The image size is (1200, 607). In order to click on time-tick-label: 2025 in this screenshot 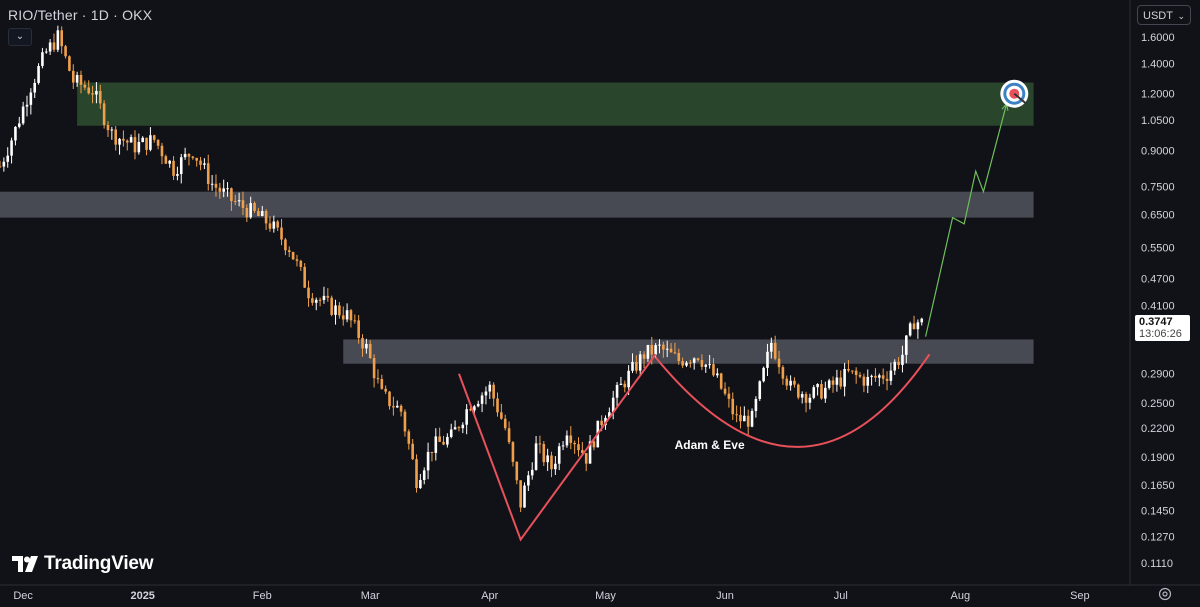, I will do `click(142, 596)`.